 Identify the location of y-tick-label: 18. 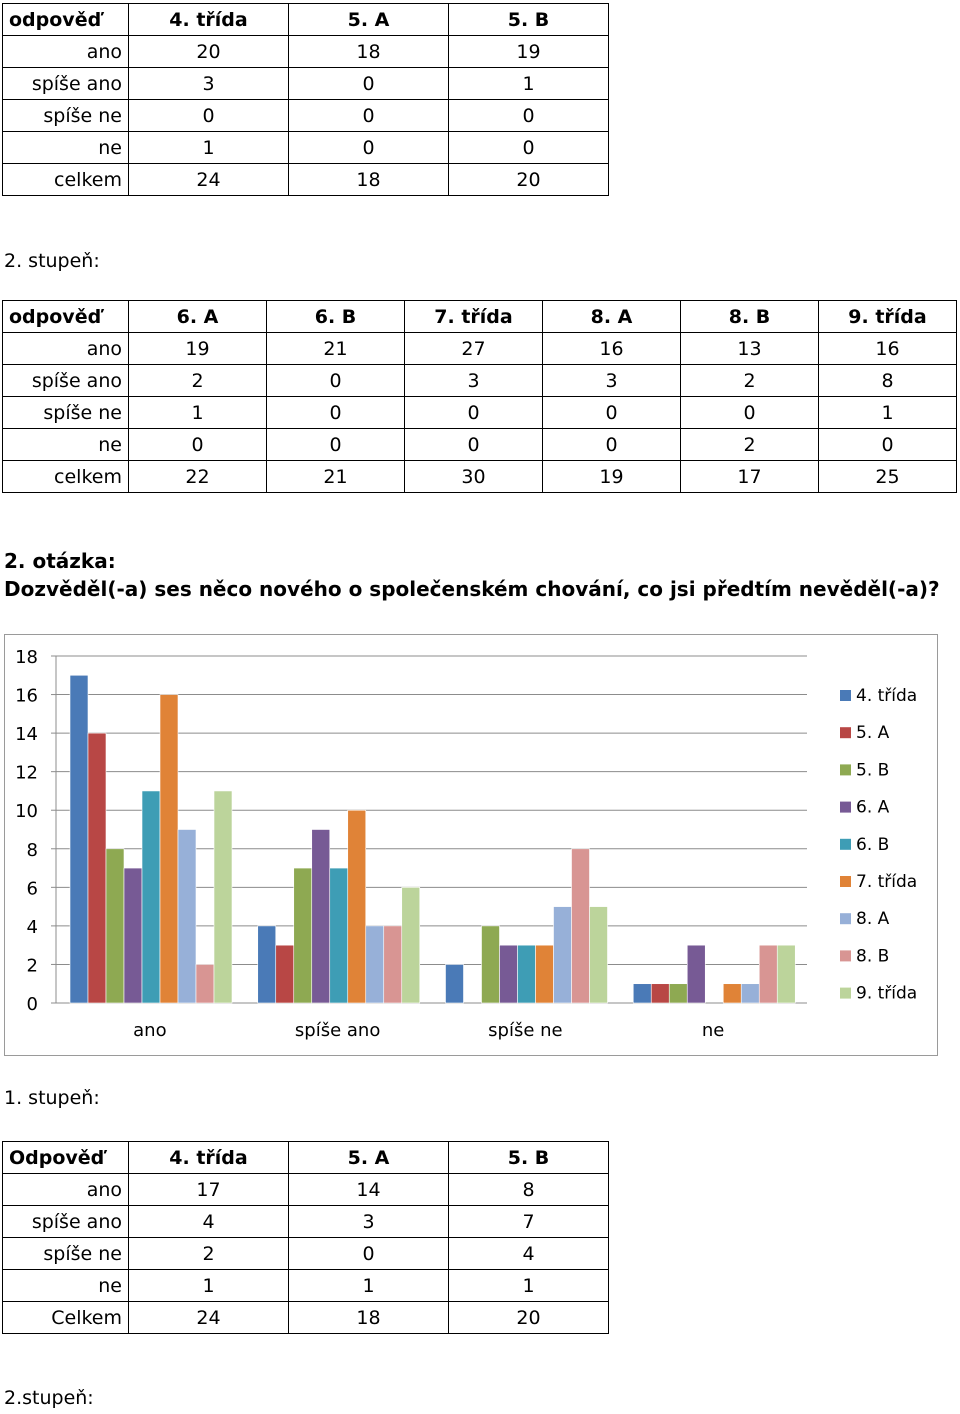
(26, 657).